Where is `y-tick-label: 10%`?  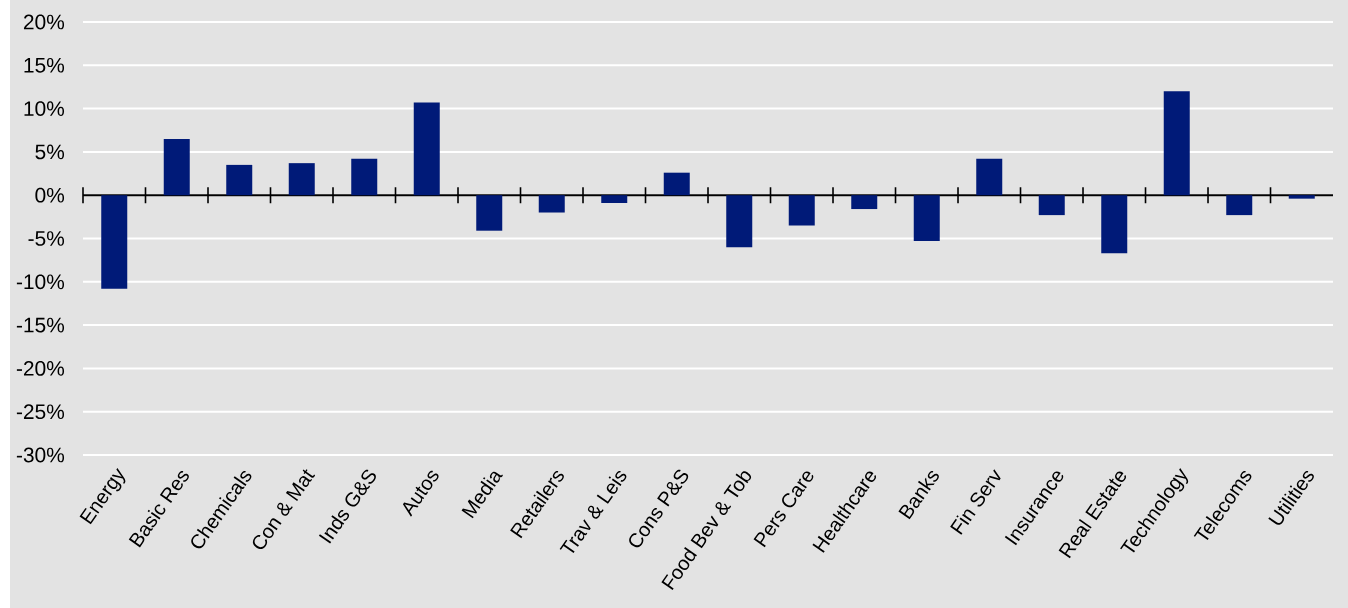
y-tick-label: 10% is located at coordinates (44, 108).